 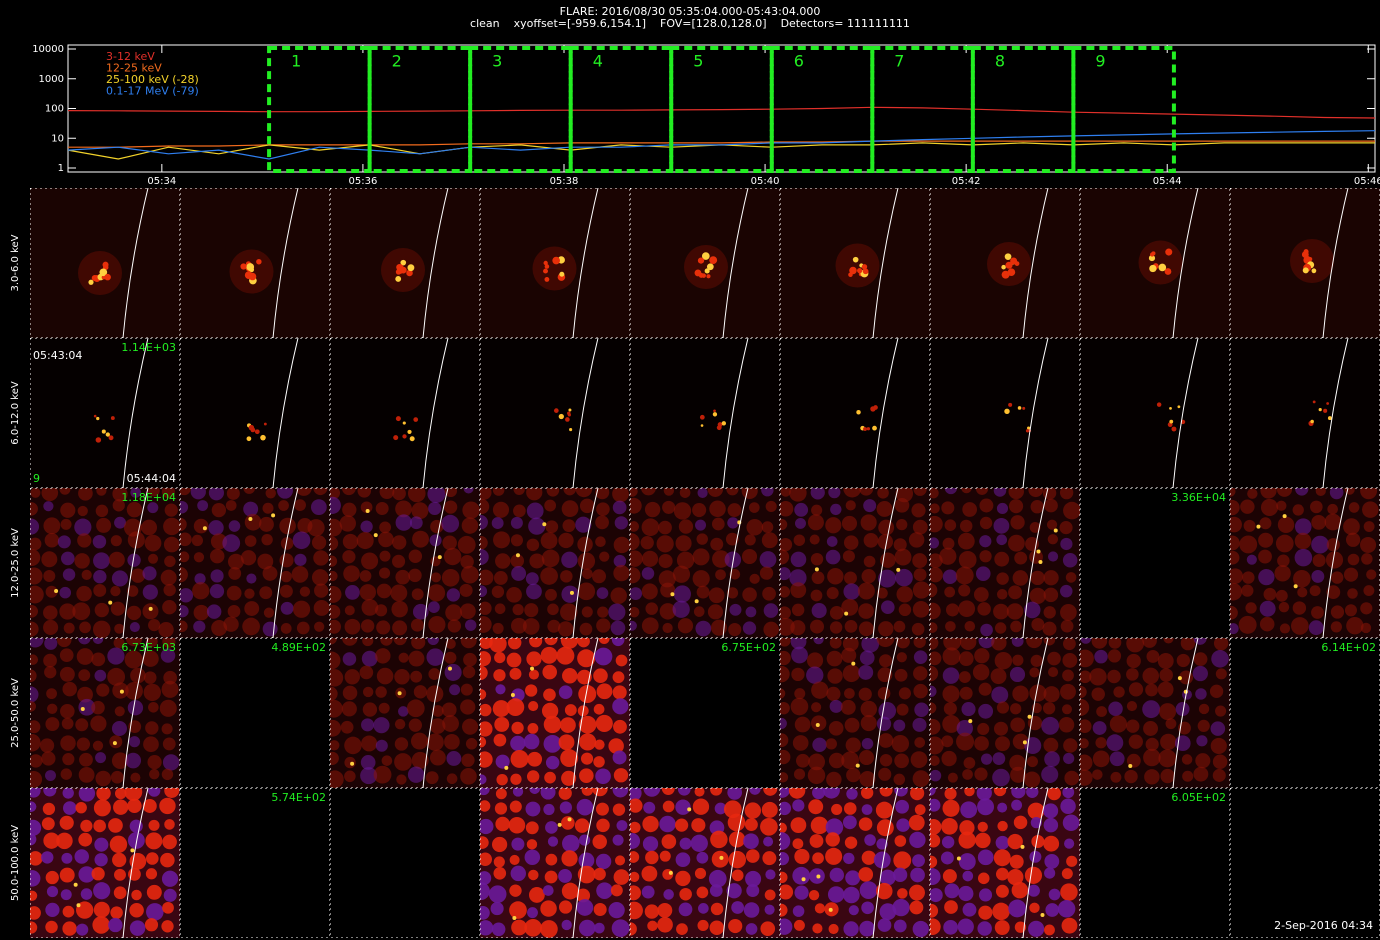 I want to click on series-line, so click(x=721, y=145).